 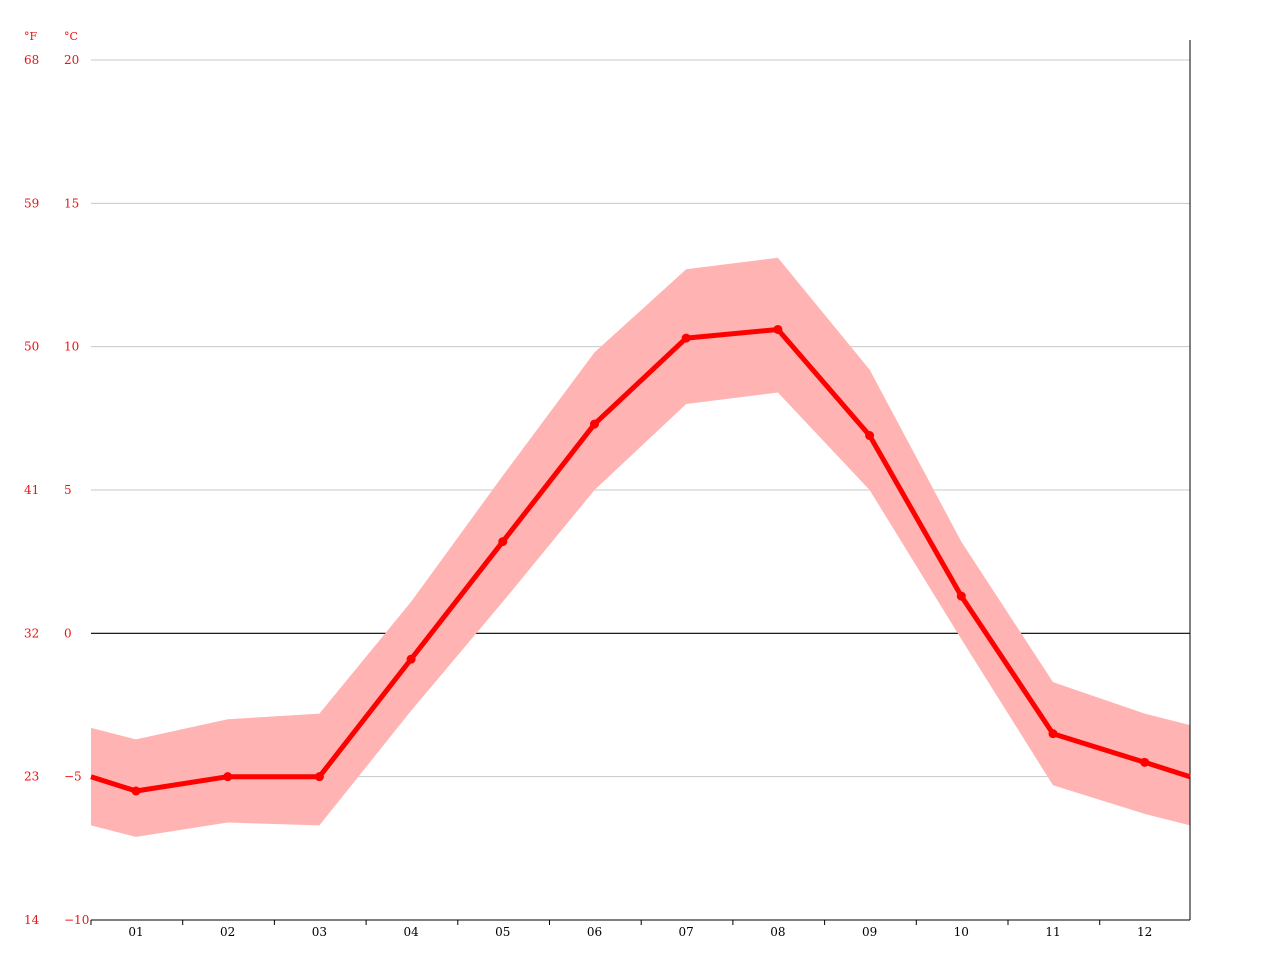 I want to click on y-tick-label-fahrenheit: 32, so click(x=31, y=633).